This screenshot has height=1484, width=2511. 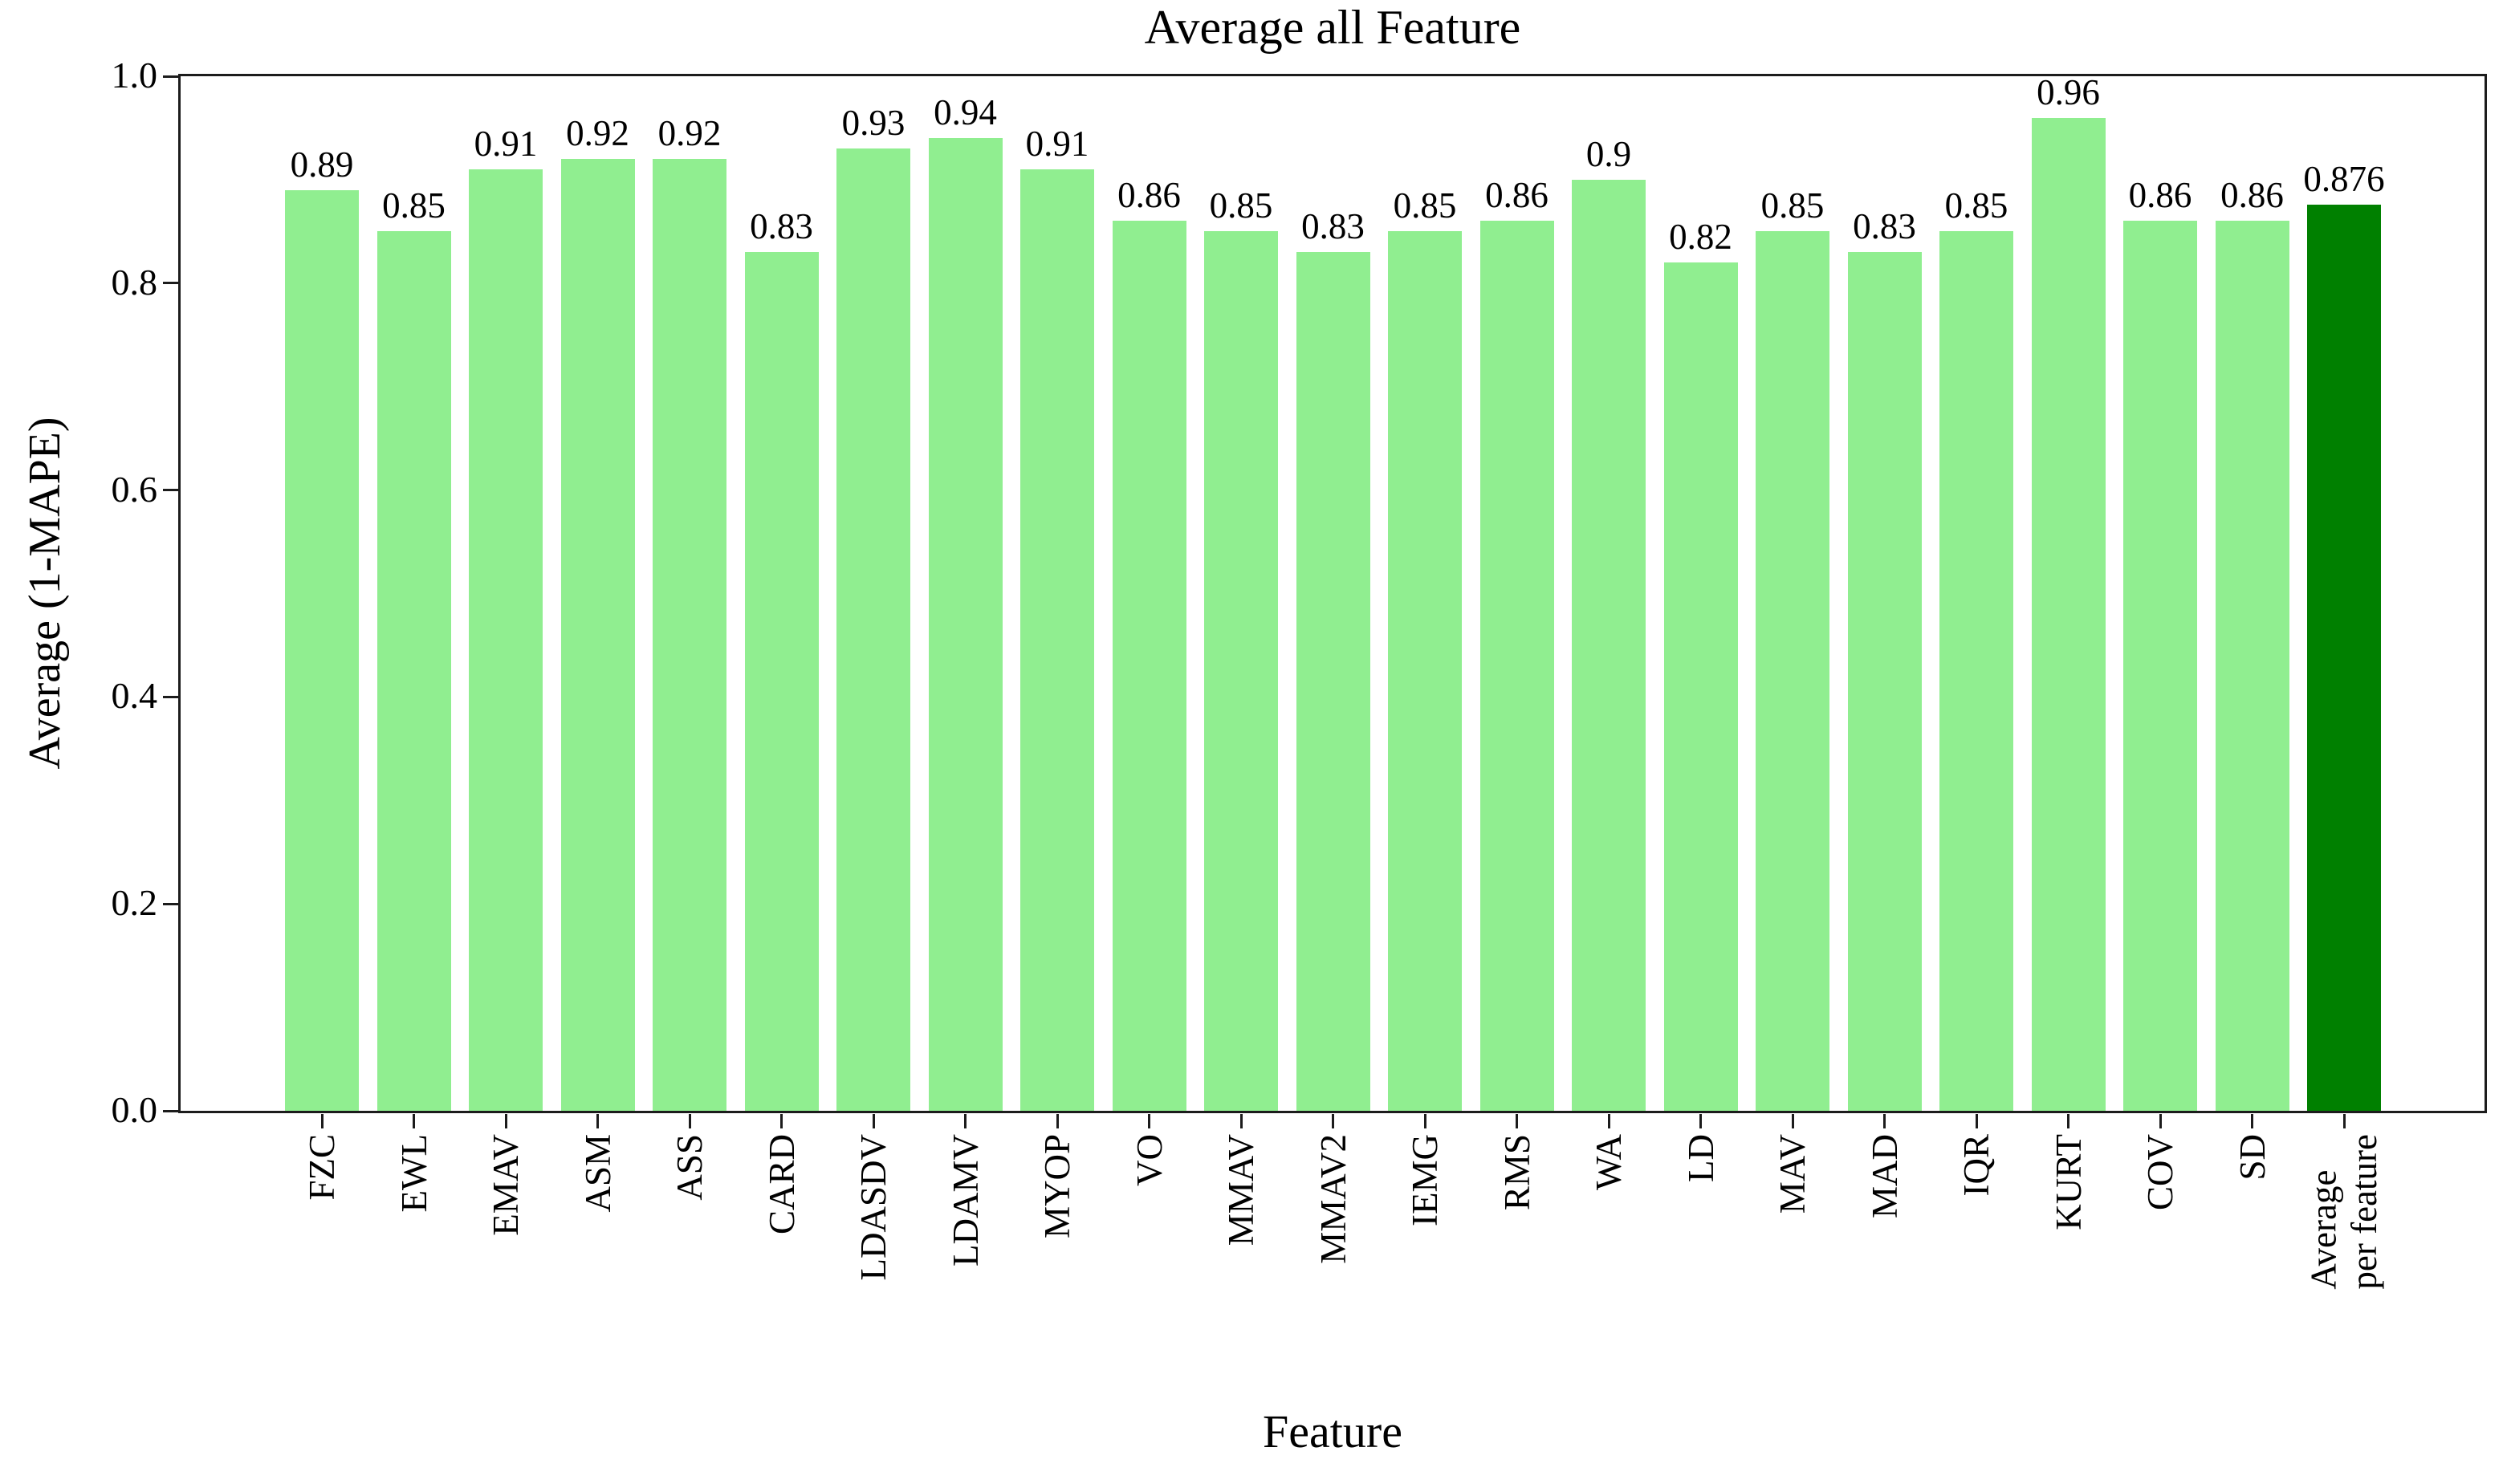 I want to click on bar-value-label: 0.9, so click(x=1608, y=153).